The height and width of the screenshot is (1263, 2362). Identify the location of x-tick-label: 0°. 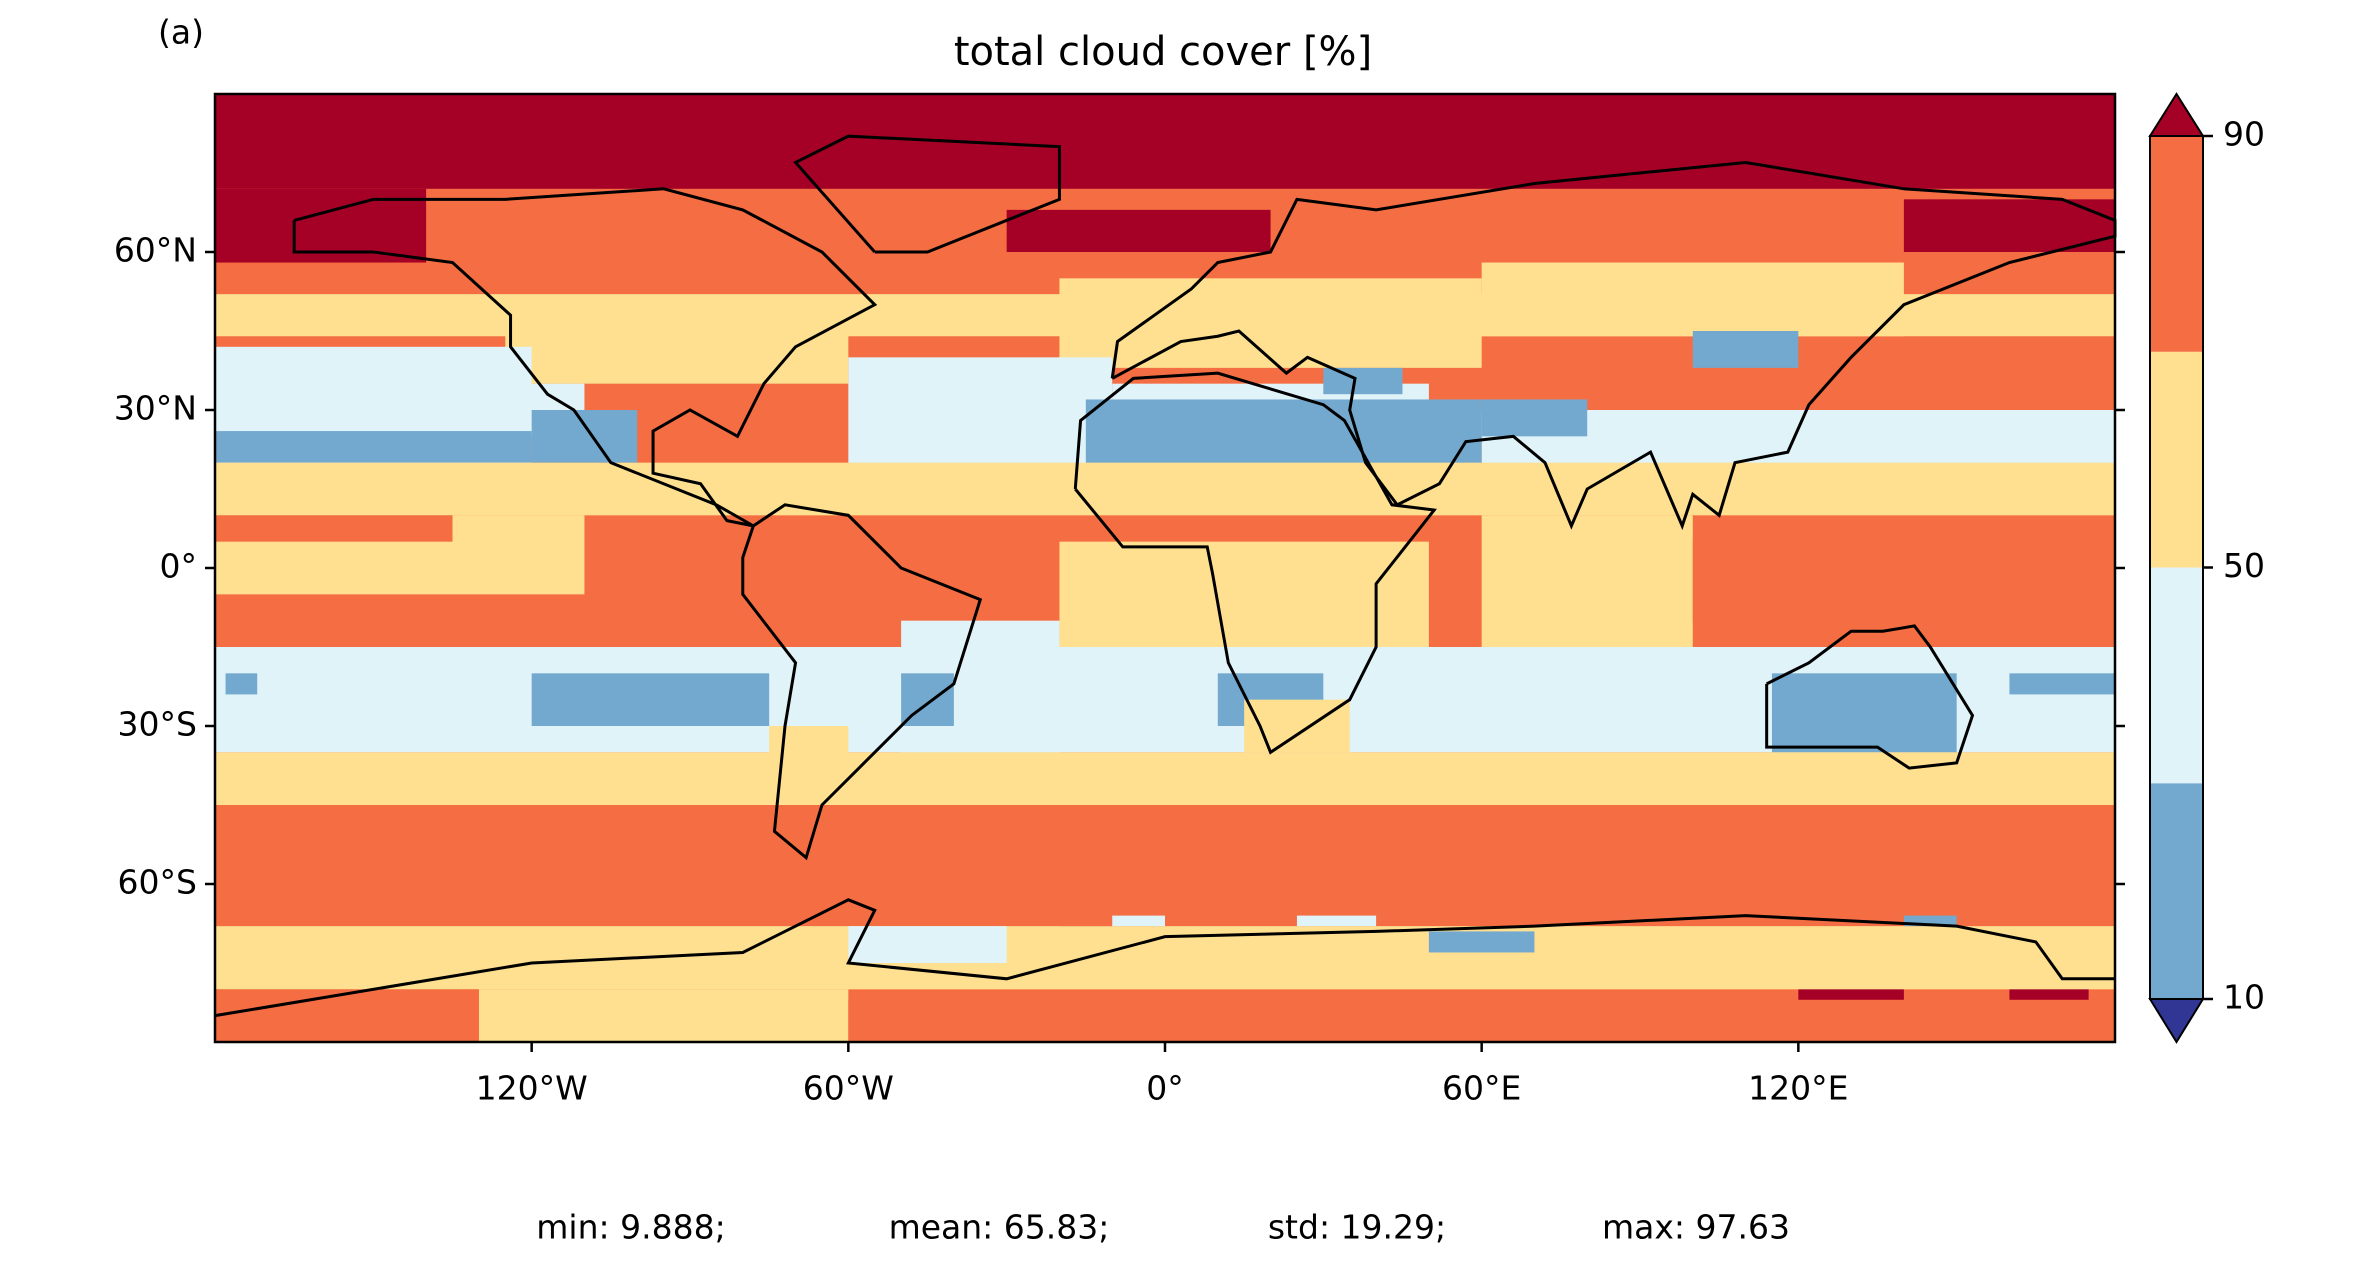
(1165, 1088).